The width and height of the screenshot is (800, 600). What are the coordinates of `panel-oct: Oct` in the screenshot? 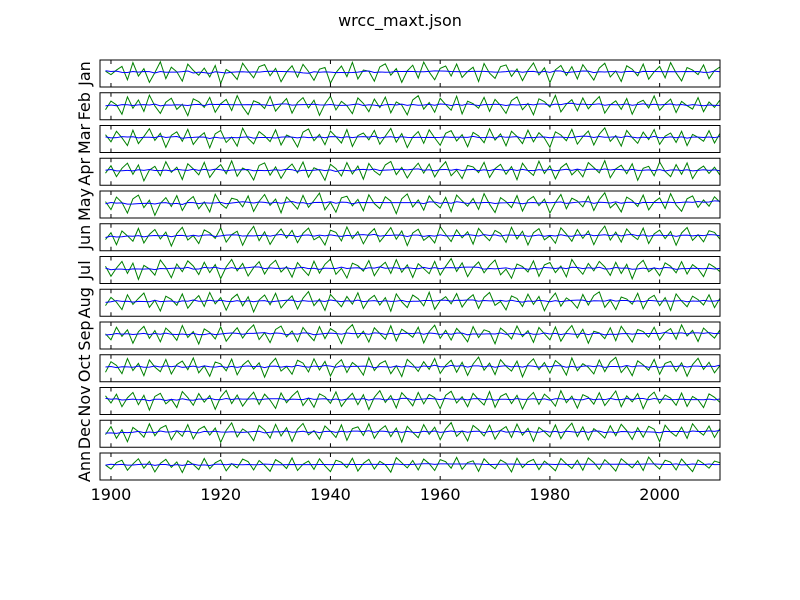 It's located at (398, 368).